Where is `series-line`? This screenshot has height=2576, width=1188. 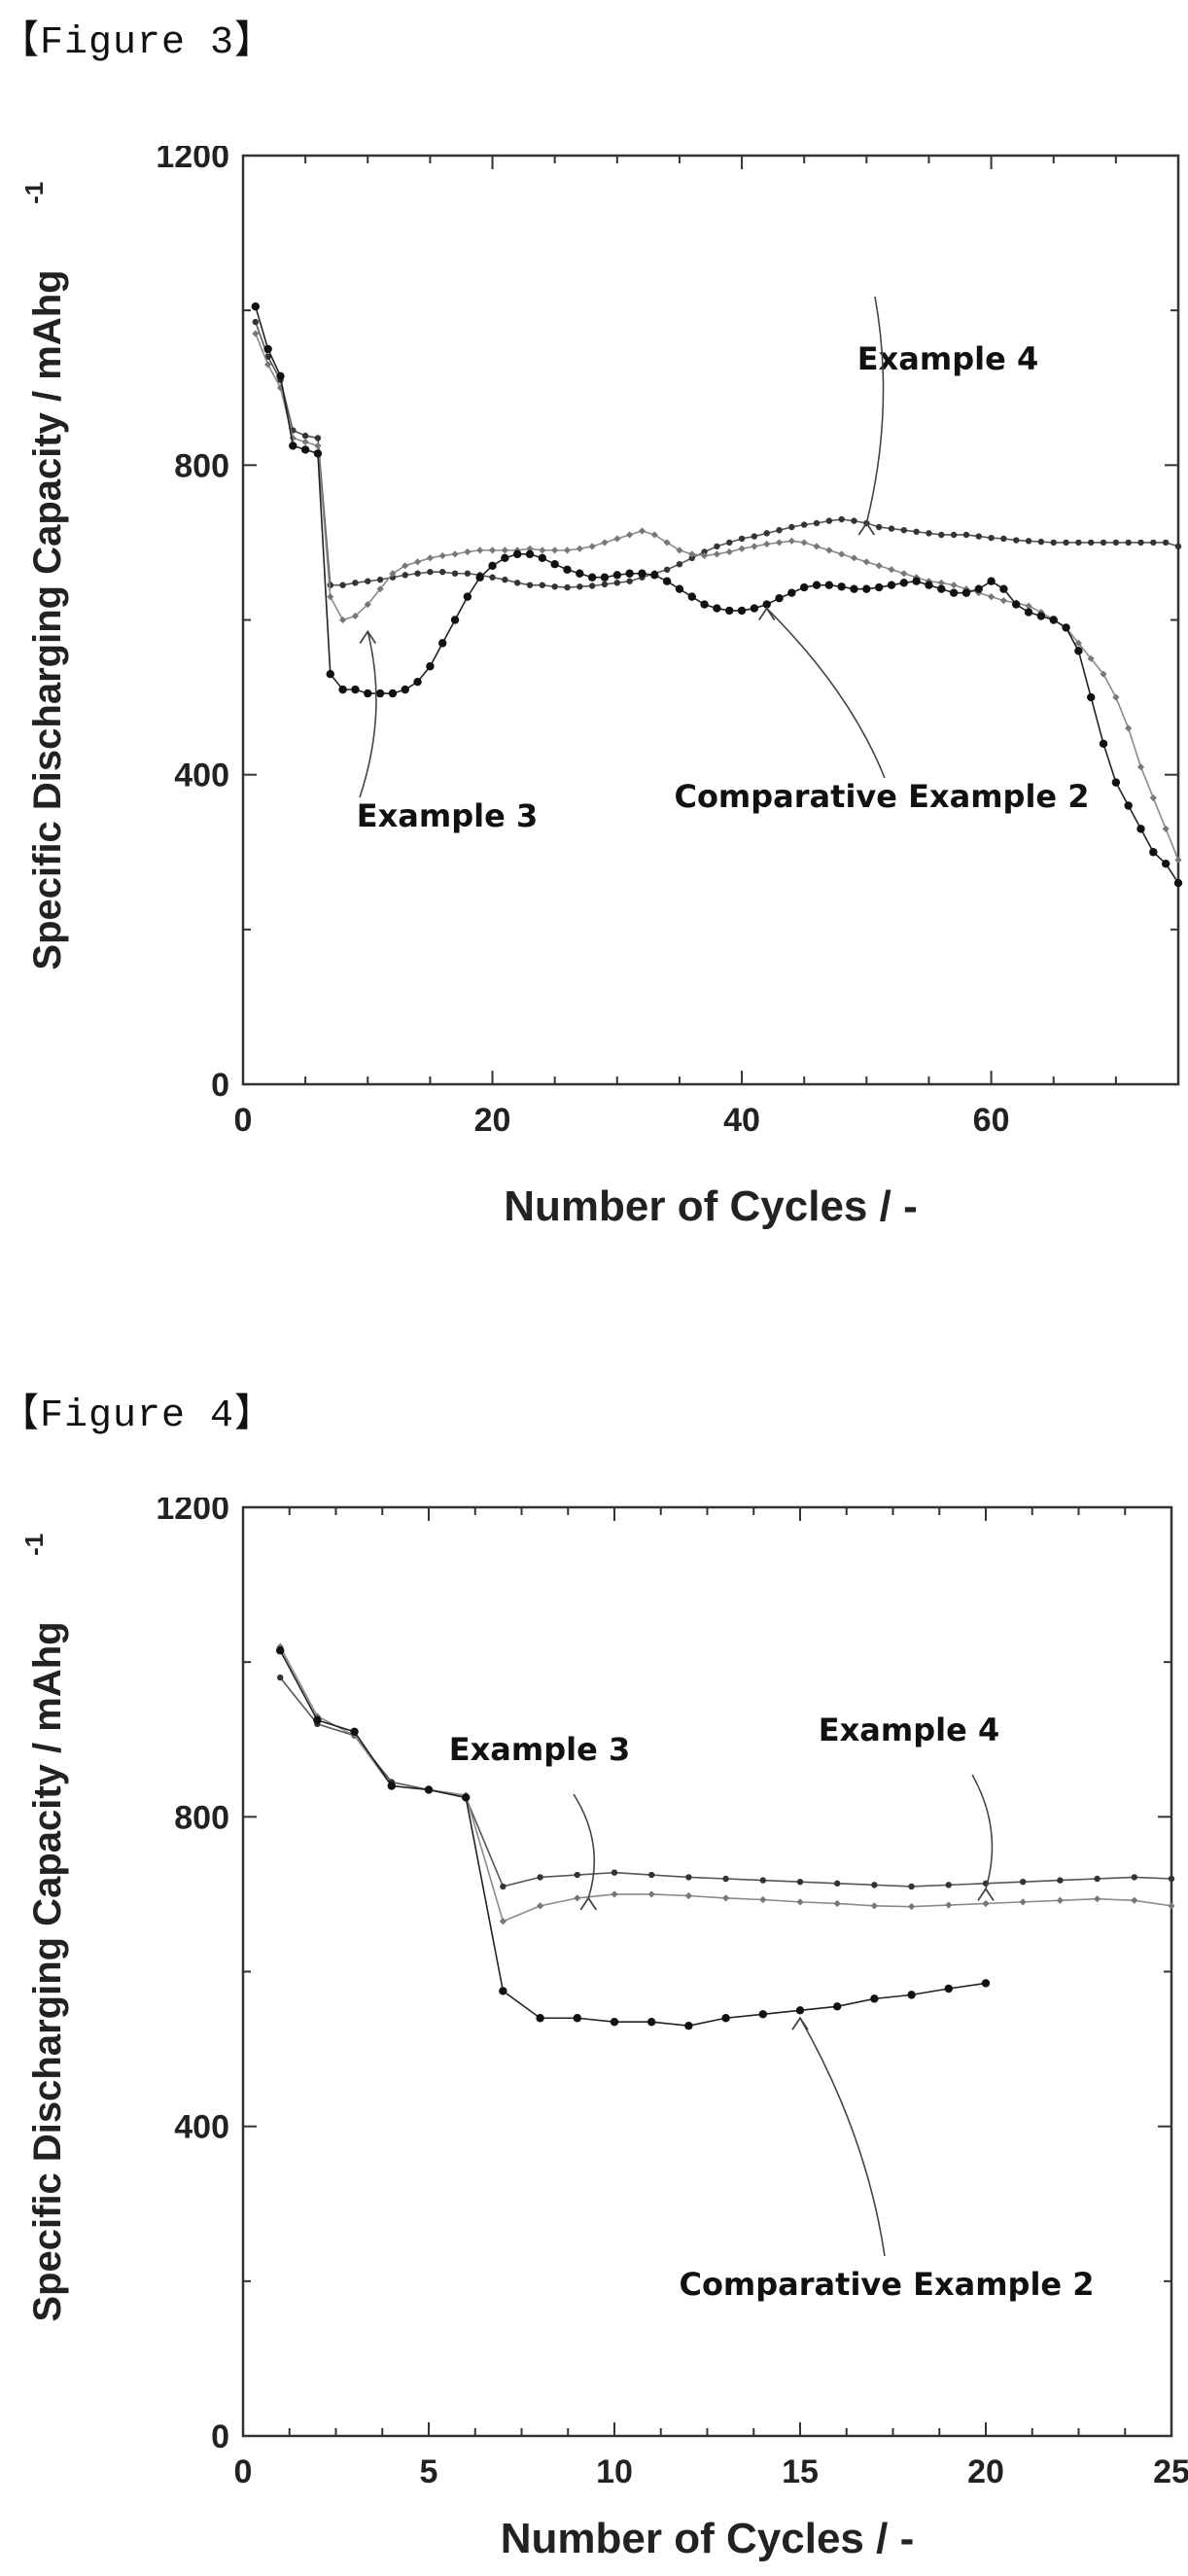 series-line is located at coordinates (725, 1782).